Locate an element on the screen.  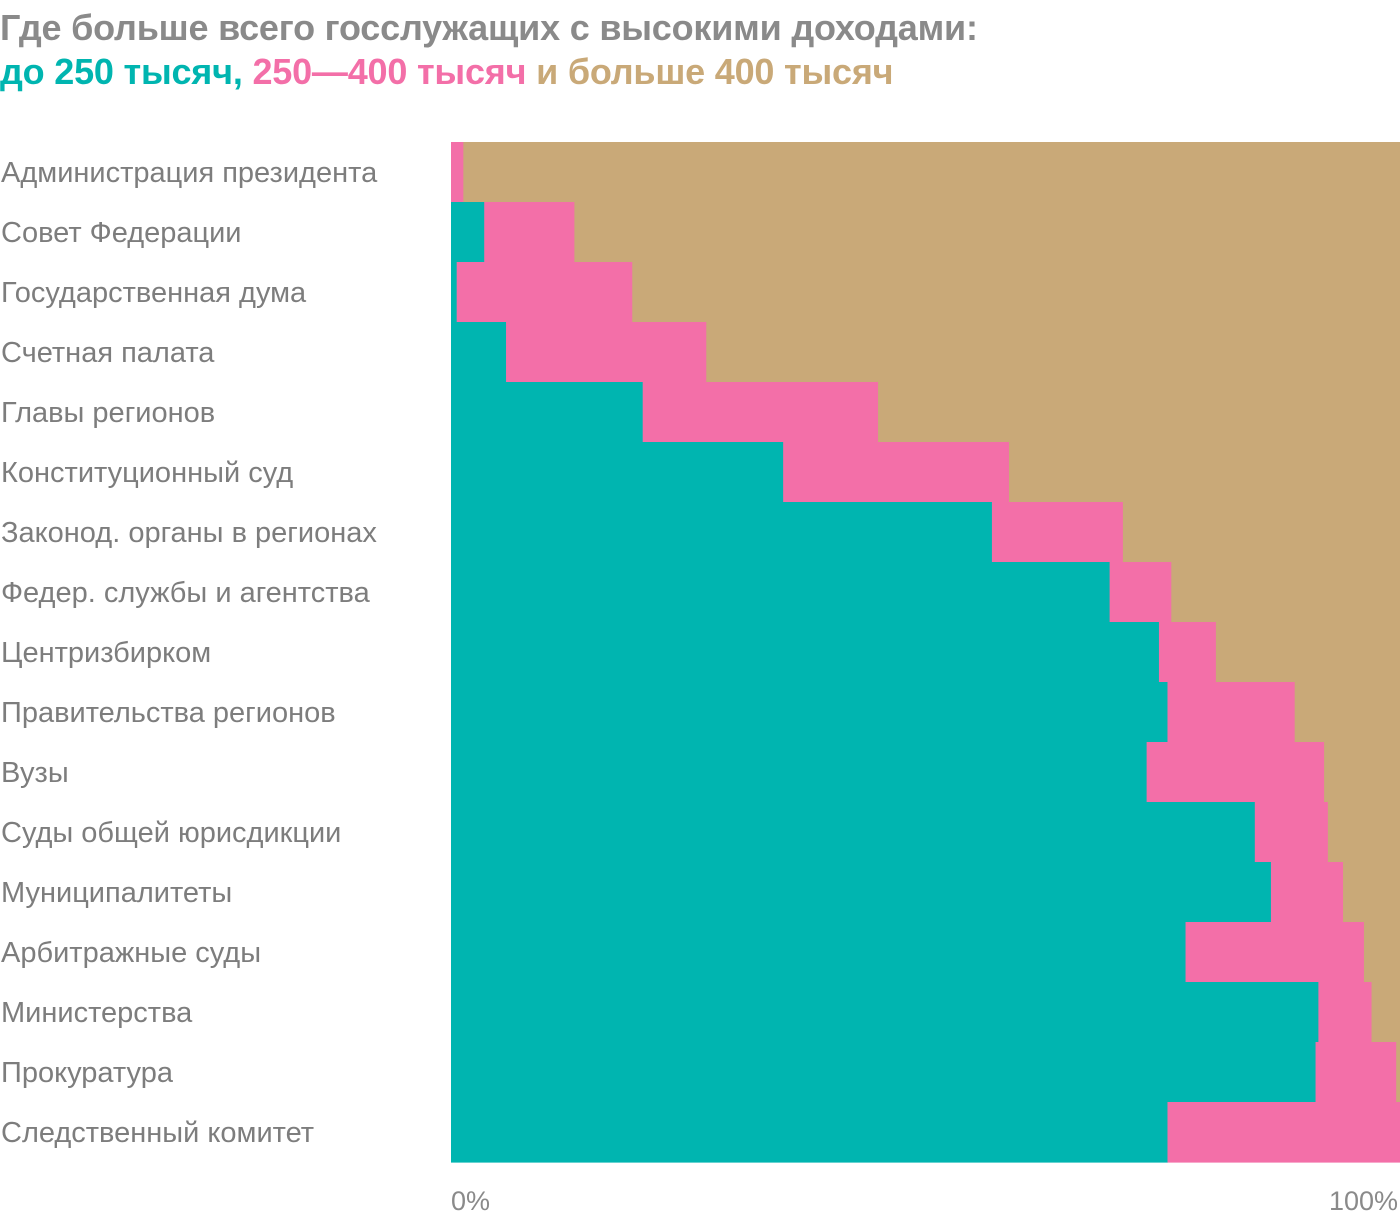
legend-series-high: и больше 400 тысяч is located at coordinates (715, 71).